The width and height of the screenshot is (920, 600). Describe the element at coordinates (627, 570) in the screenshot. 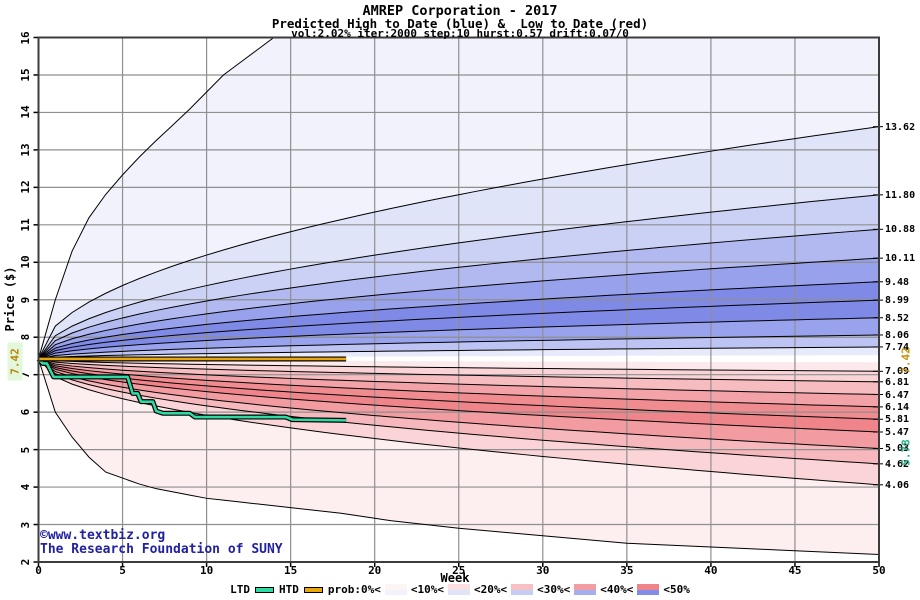

I see `x-tick-label: 35` at that location.